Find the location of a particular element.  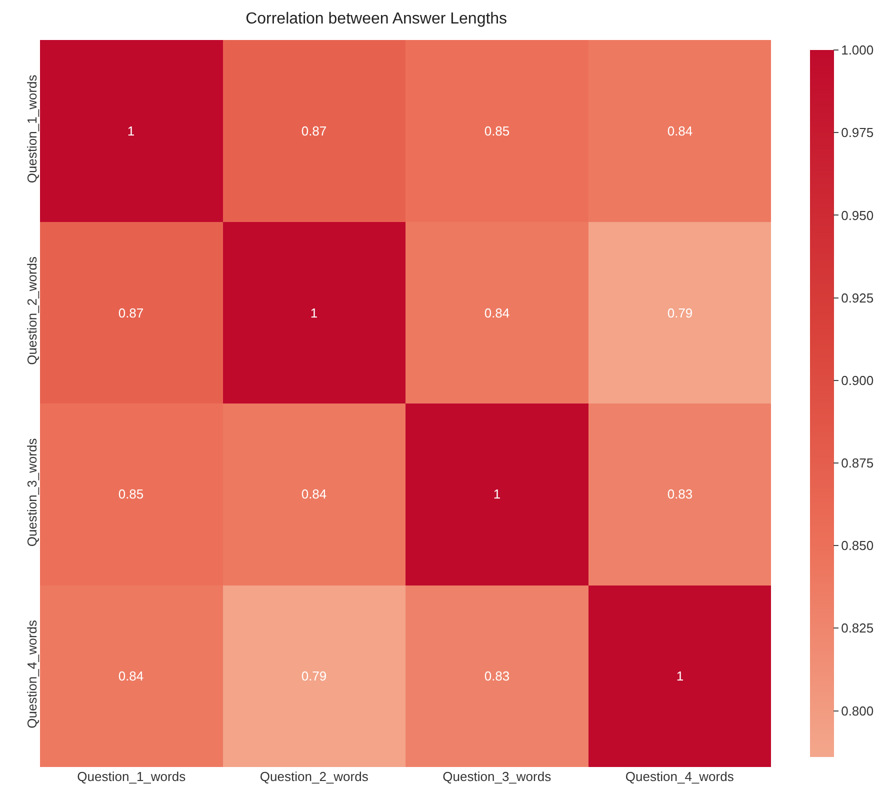

chart-title: Correlation between Answer Lengths is located at coordinates (377, 19).